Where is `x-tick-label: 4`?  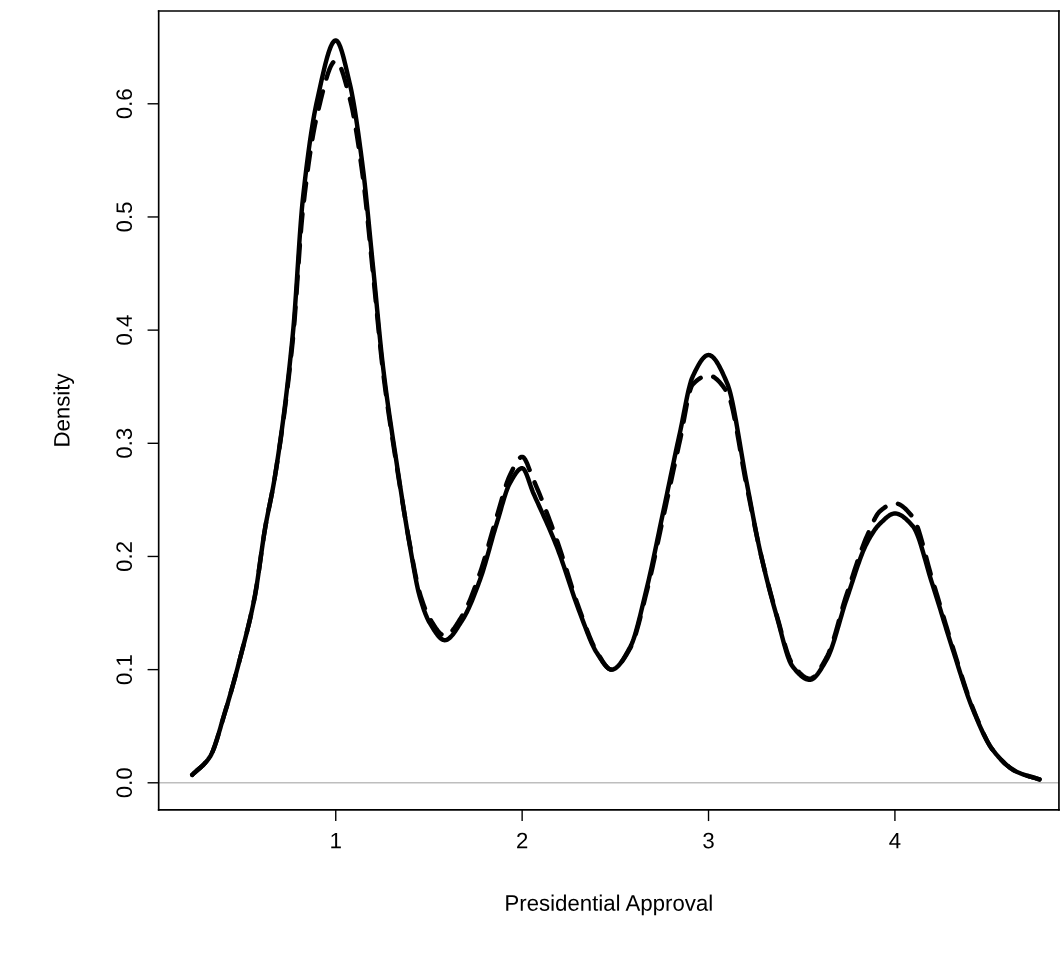
x-tick-label: 4 is located at coordinates (895, 840).